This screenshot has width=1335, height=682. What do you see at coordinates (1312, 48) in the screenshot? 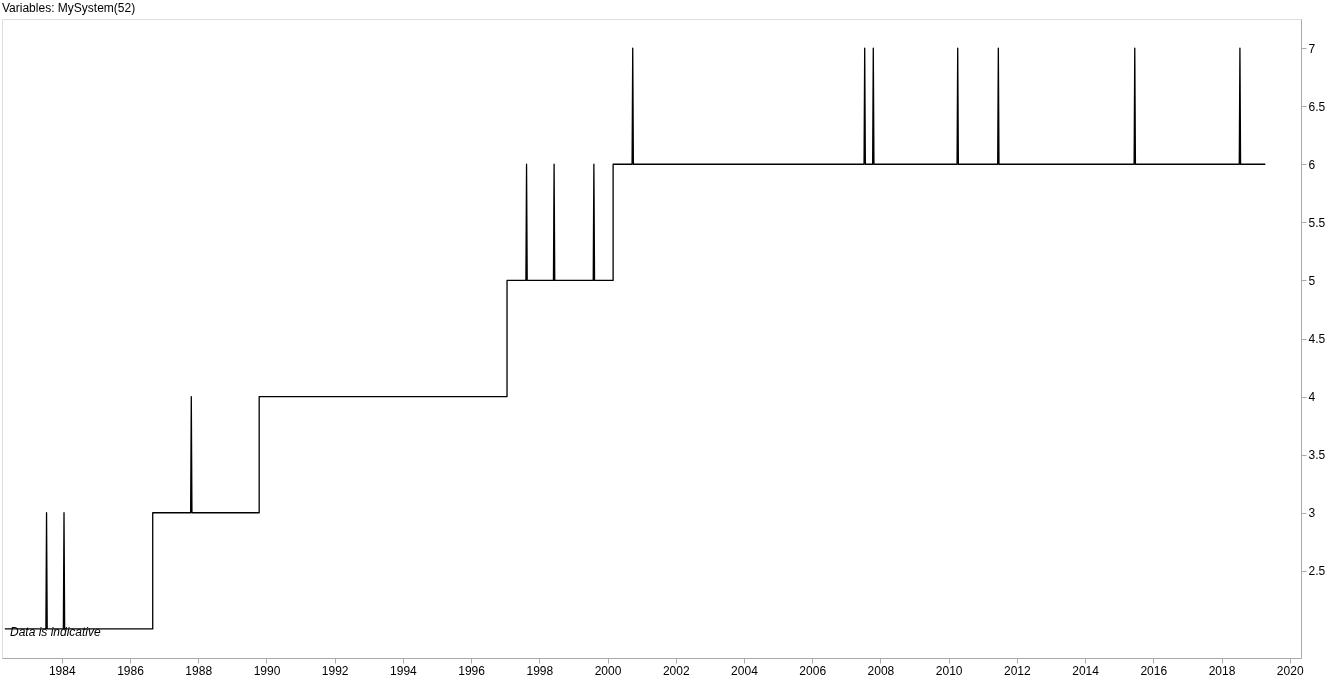
I see `y-tick-label: 7` at bounding box center [1312, 48].